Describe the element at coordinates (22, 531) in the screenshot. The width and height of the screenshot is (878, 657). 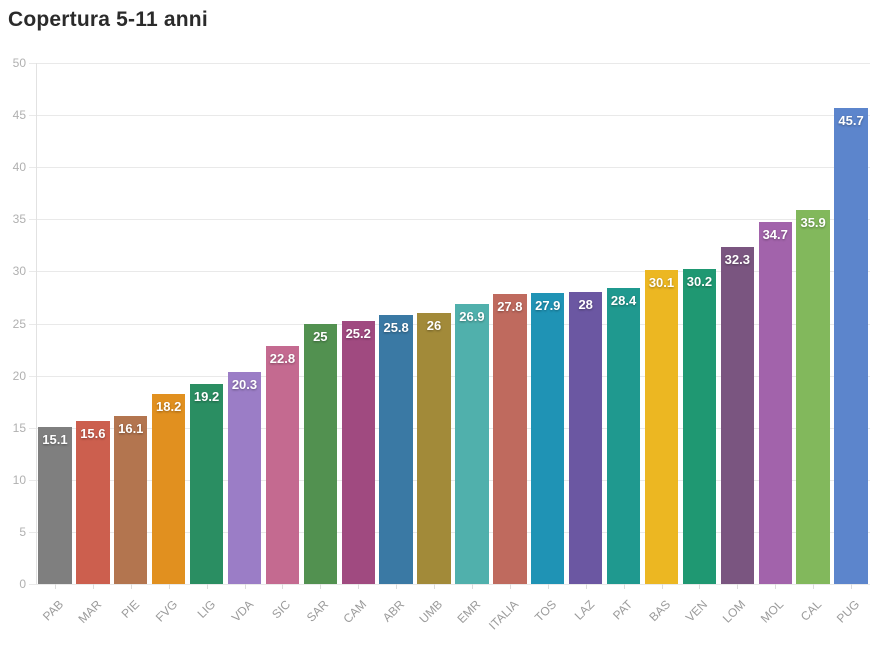
I see `y-axis-tick-label: 5` at that location.